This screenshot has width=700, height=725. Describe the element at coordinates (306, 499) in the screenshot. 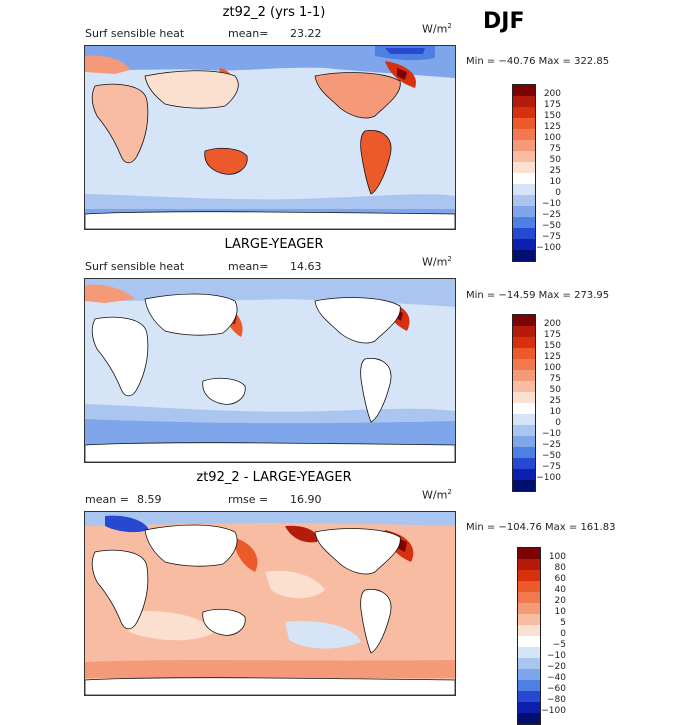

I see `panel-3-rmse-value: 16.90` at that location.